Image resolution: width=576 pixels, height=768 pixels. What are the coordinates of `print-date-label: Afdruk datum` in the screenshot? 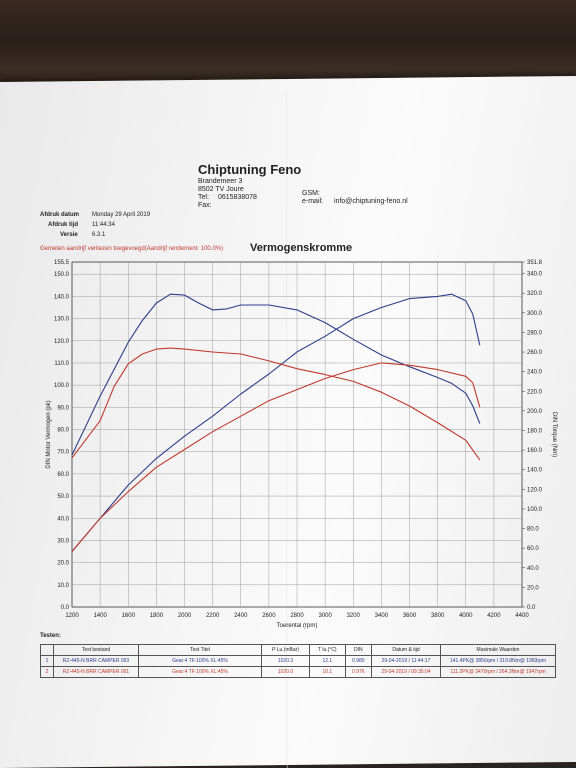 It's located at (59, 215).